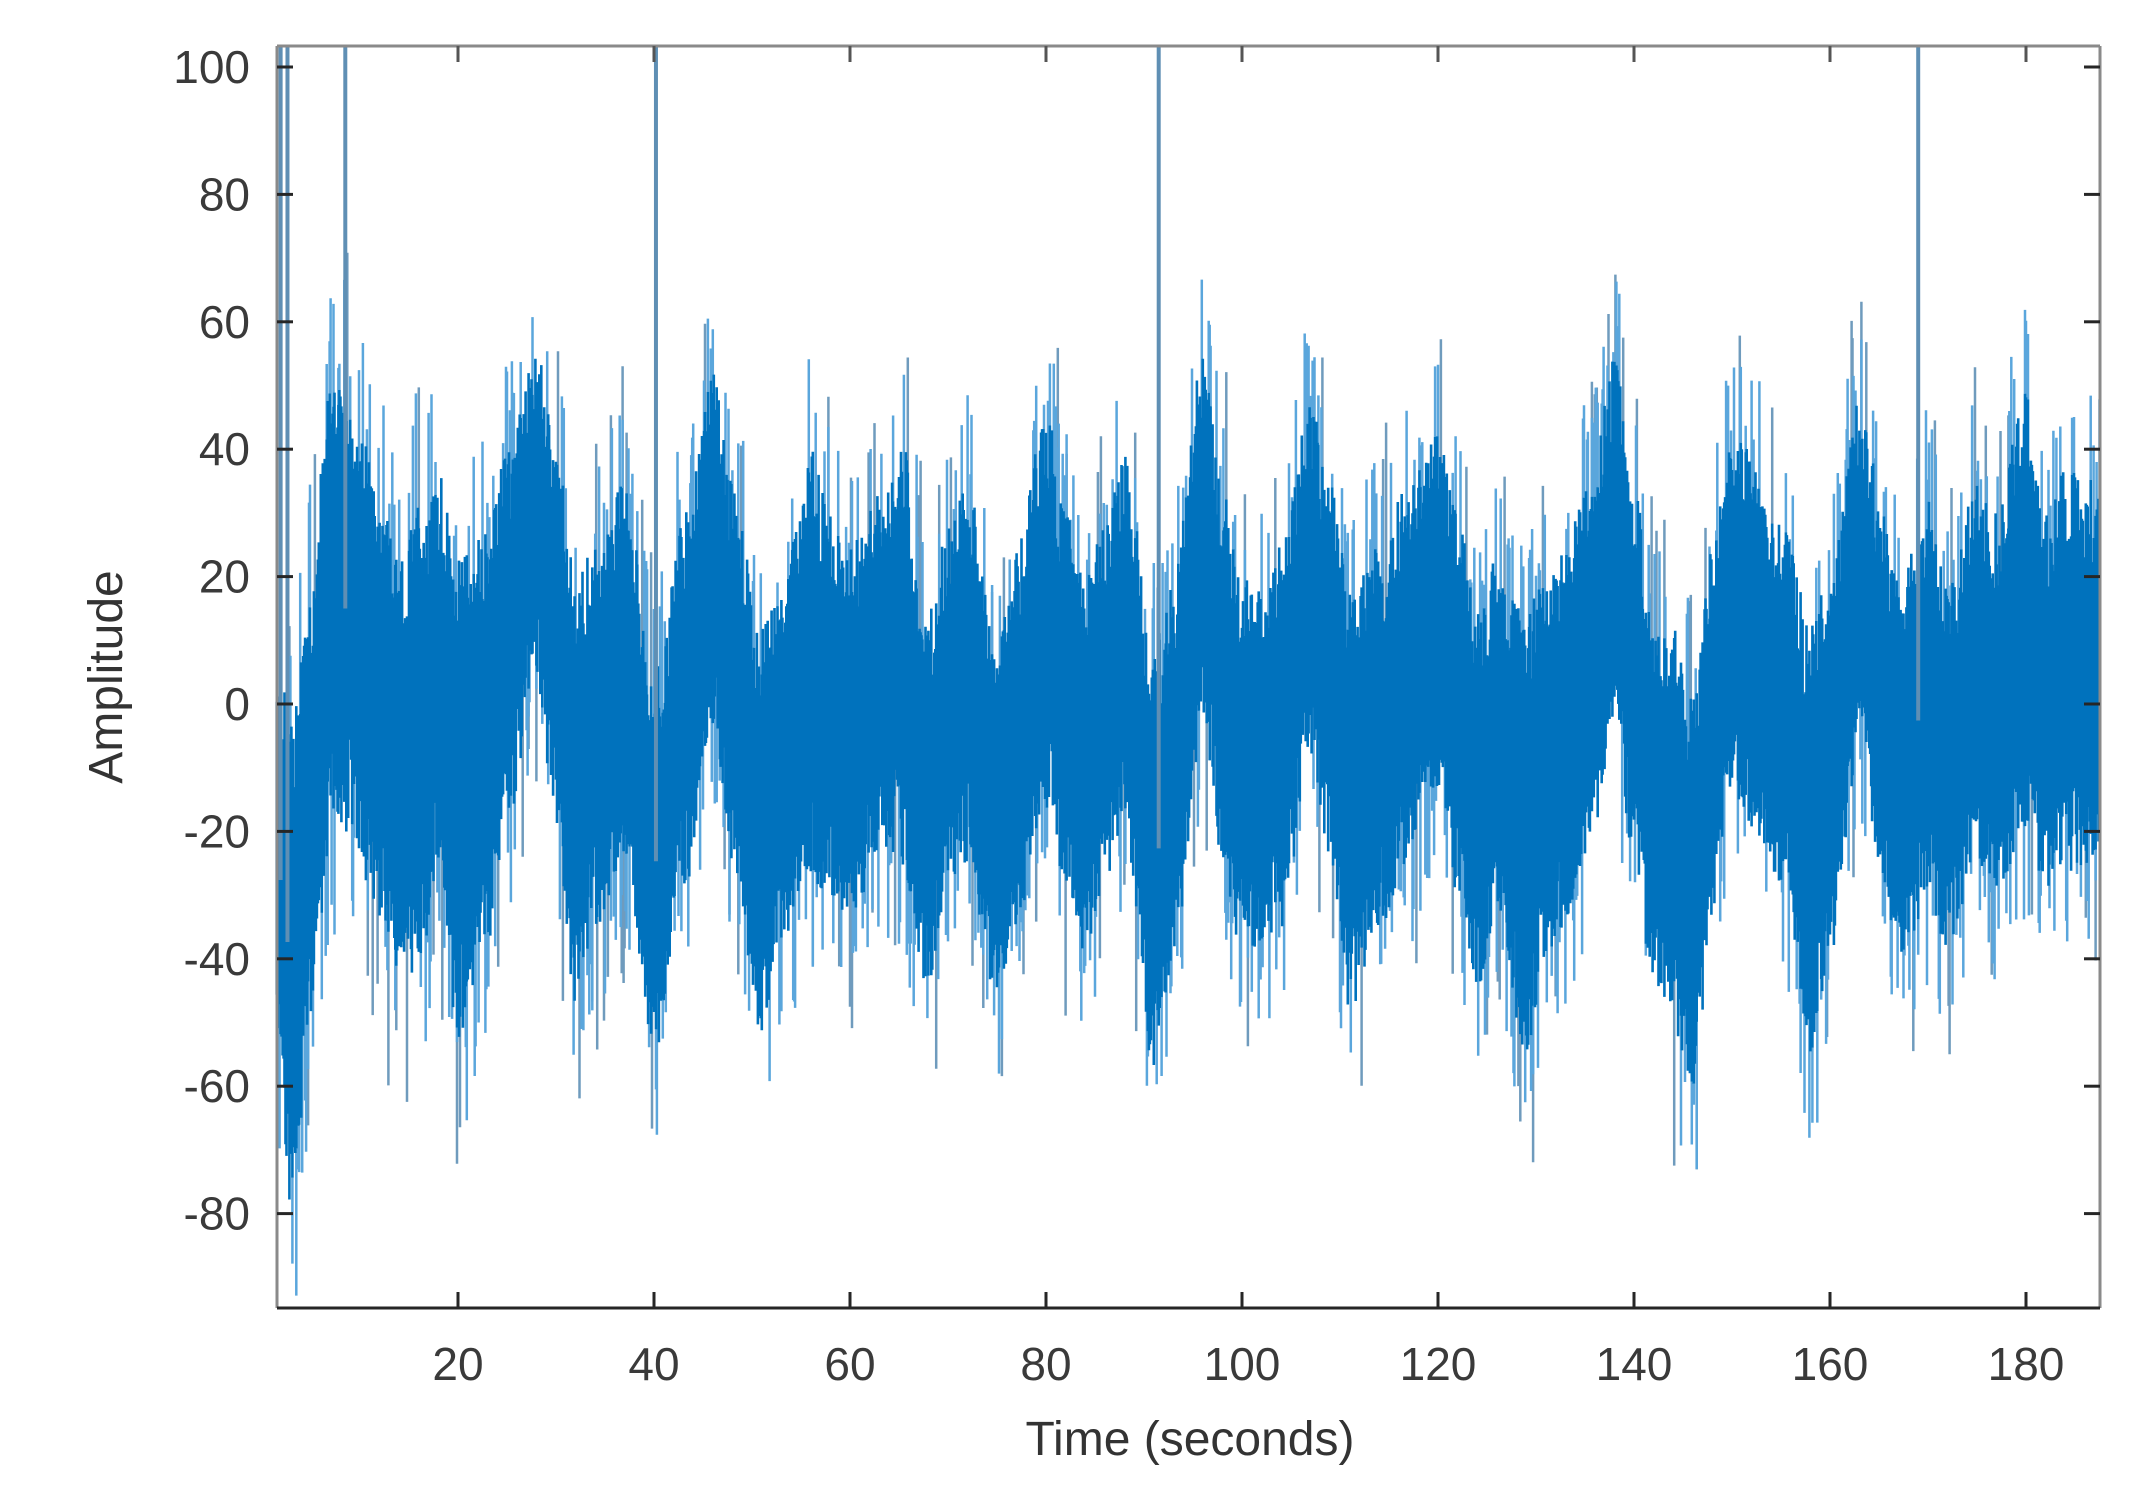 The width and height of the screenshot is (2144, 1505). What do you see at coordinates (106, 676) in the screenshot?
I see `y-axis-title: Amplitude` at bounding box center [106, 676].